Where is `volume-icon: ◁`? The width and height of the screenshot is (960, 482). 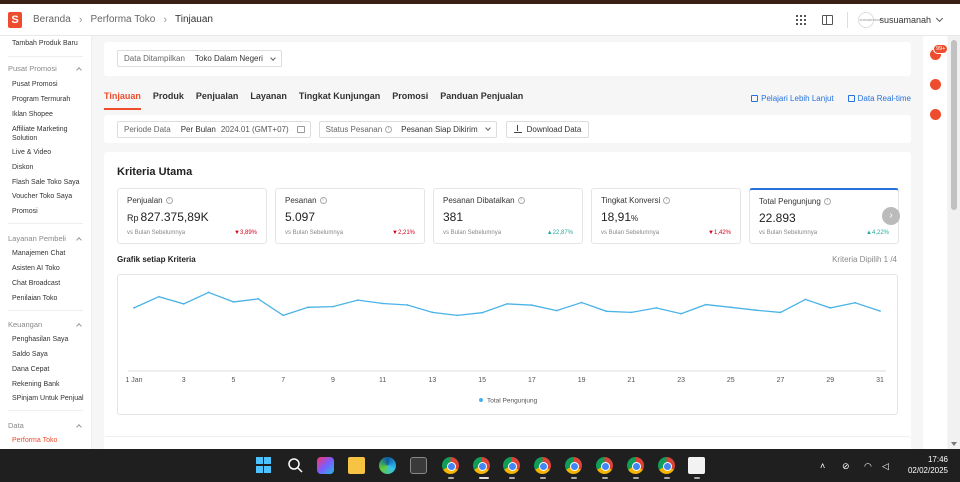 volume-icon: ◁ is located at coordinates (885, 466).